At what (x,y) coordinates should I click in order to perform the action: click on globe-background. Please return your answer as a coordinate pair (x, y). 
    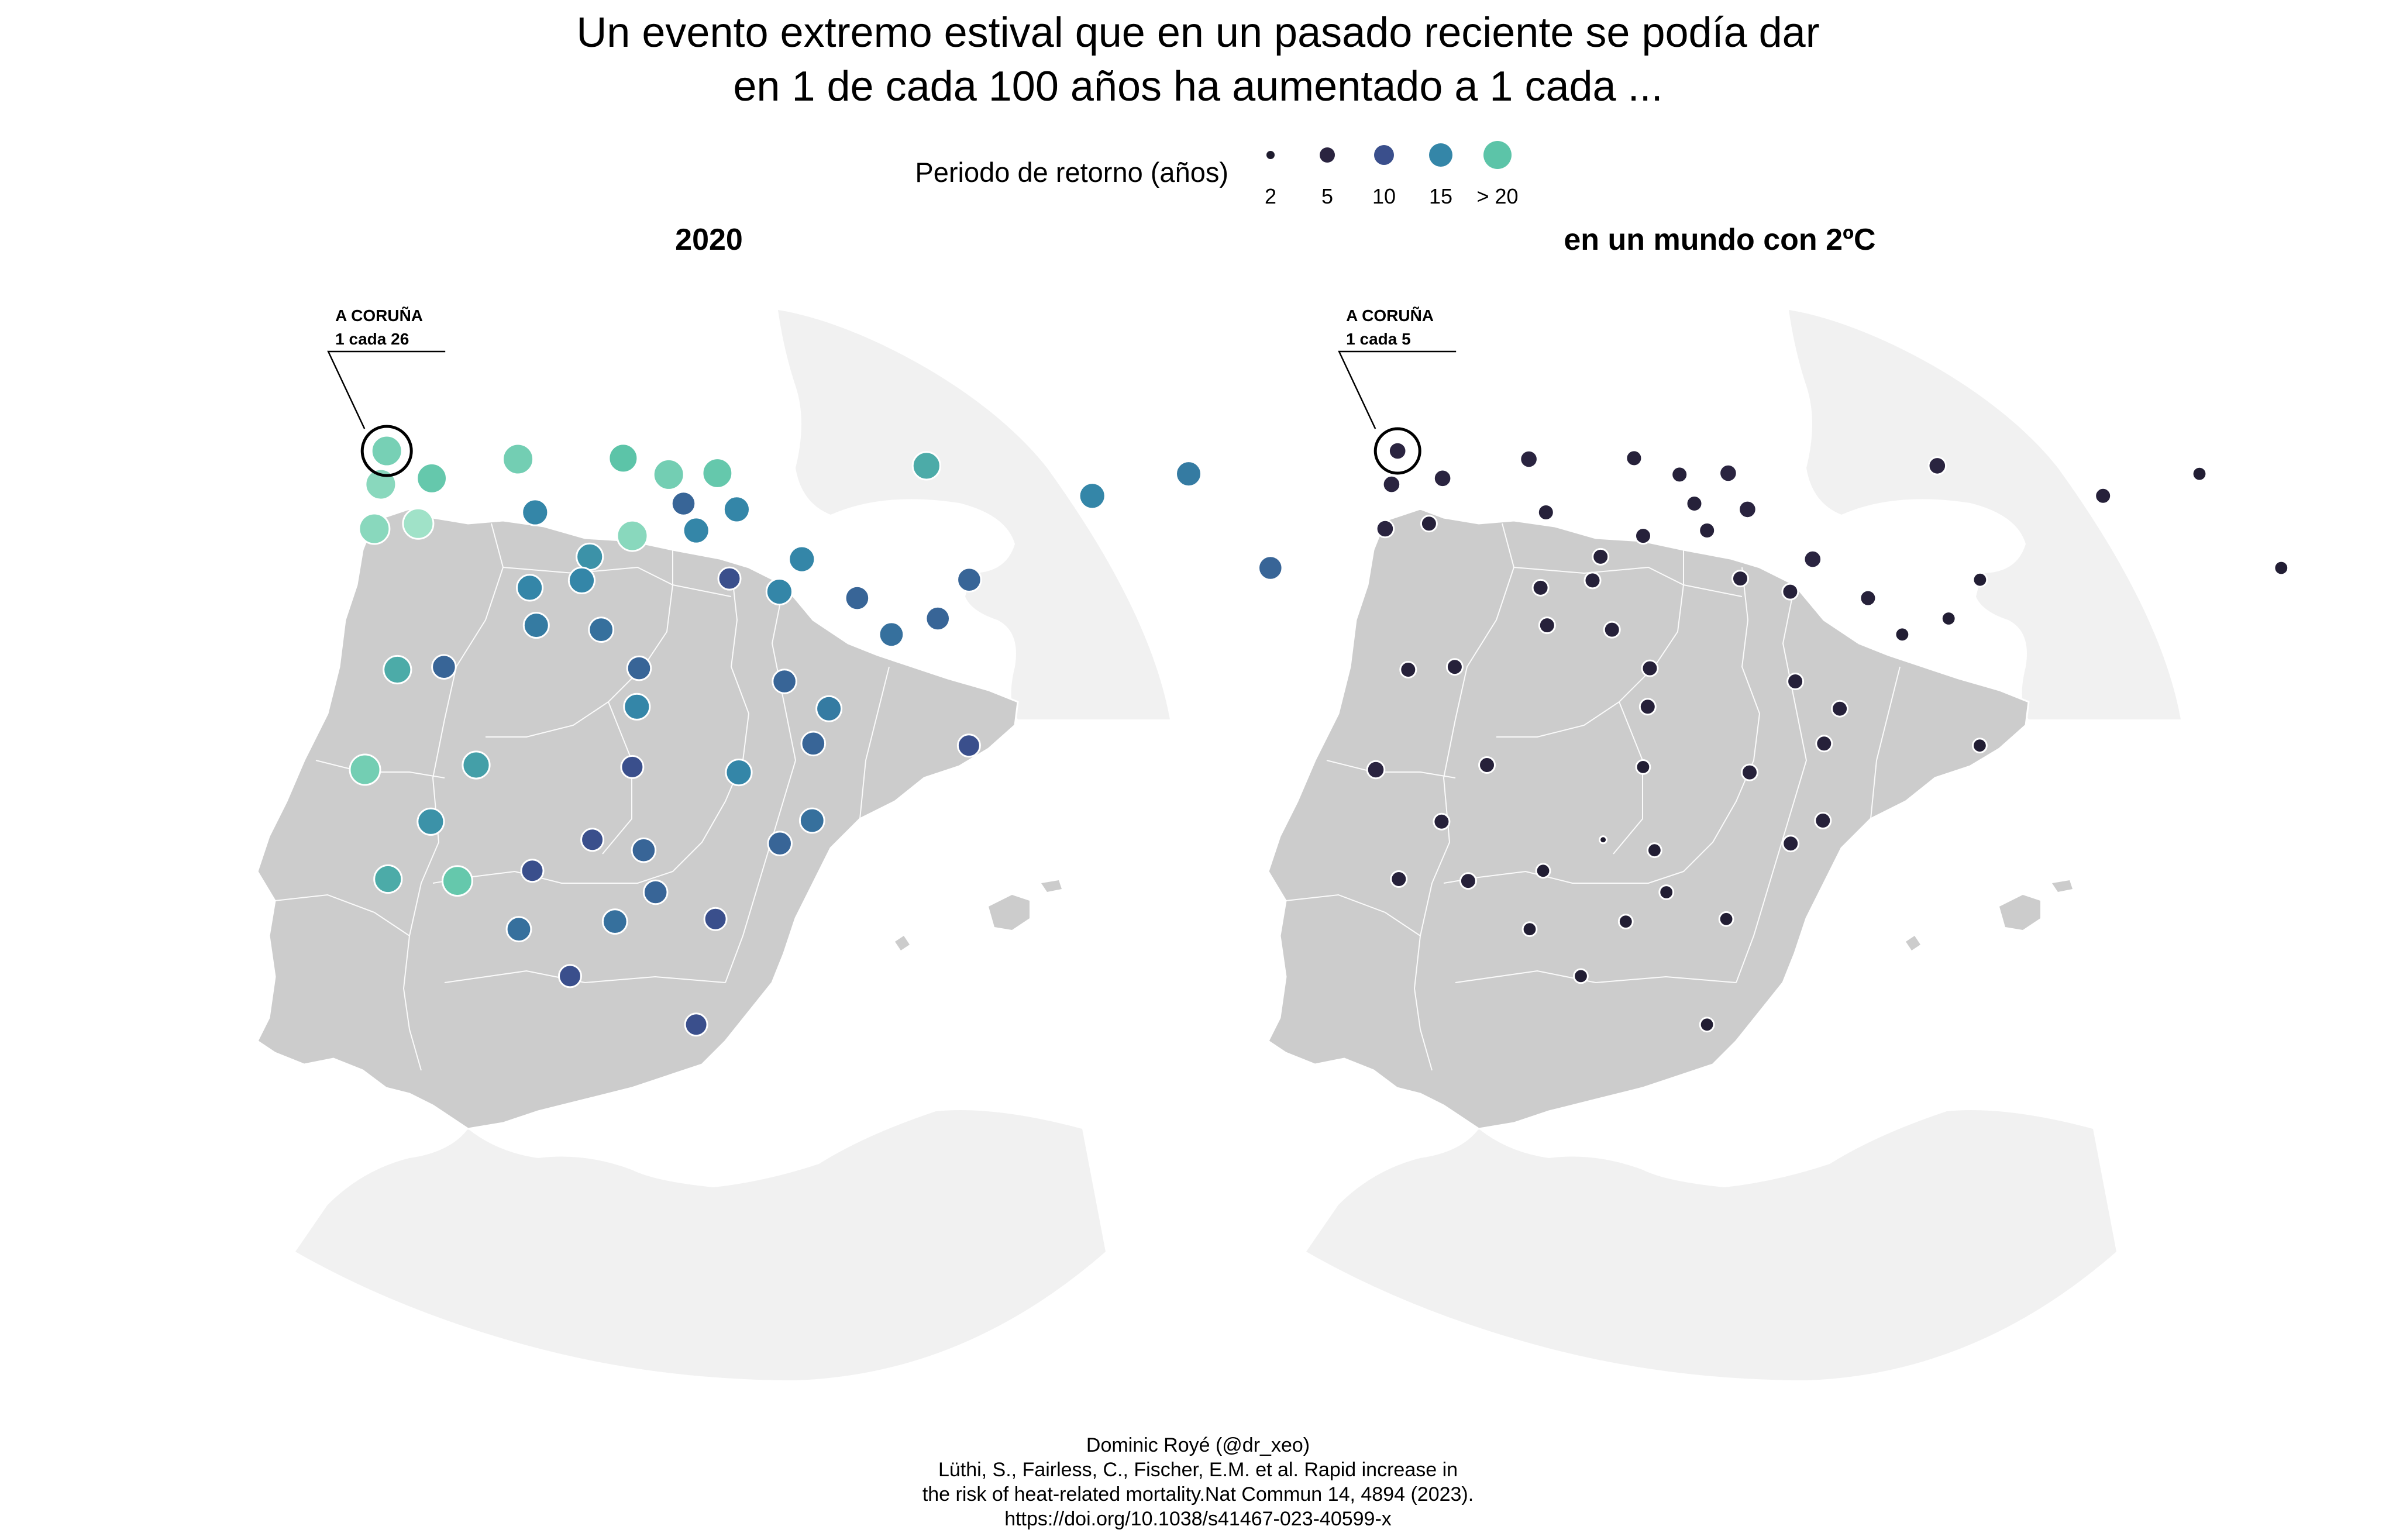
    Looking at the image, I should click on (1985, 514).